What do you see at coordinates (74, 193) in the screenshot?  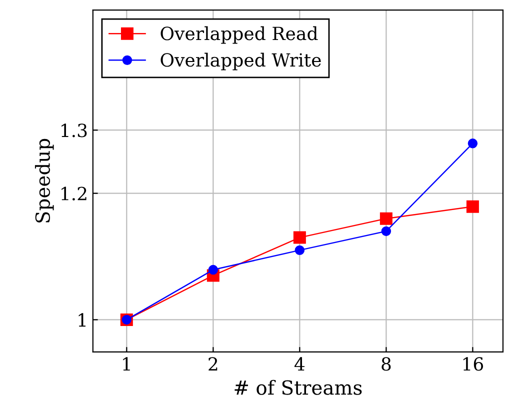 I see `y-tick-label: 1.2` at bounding box center [74, 193].